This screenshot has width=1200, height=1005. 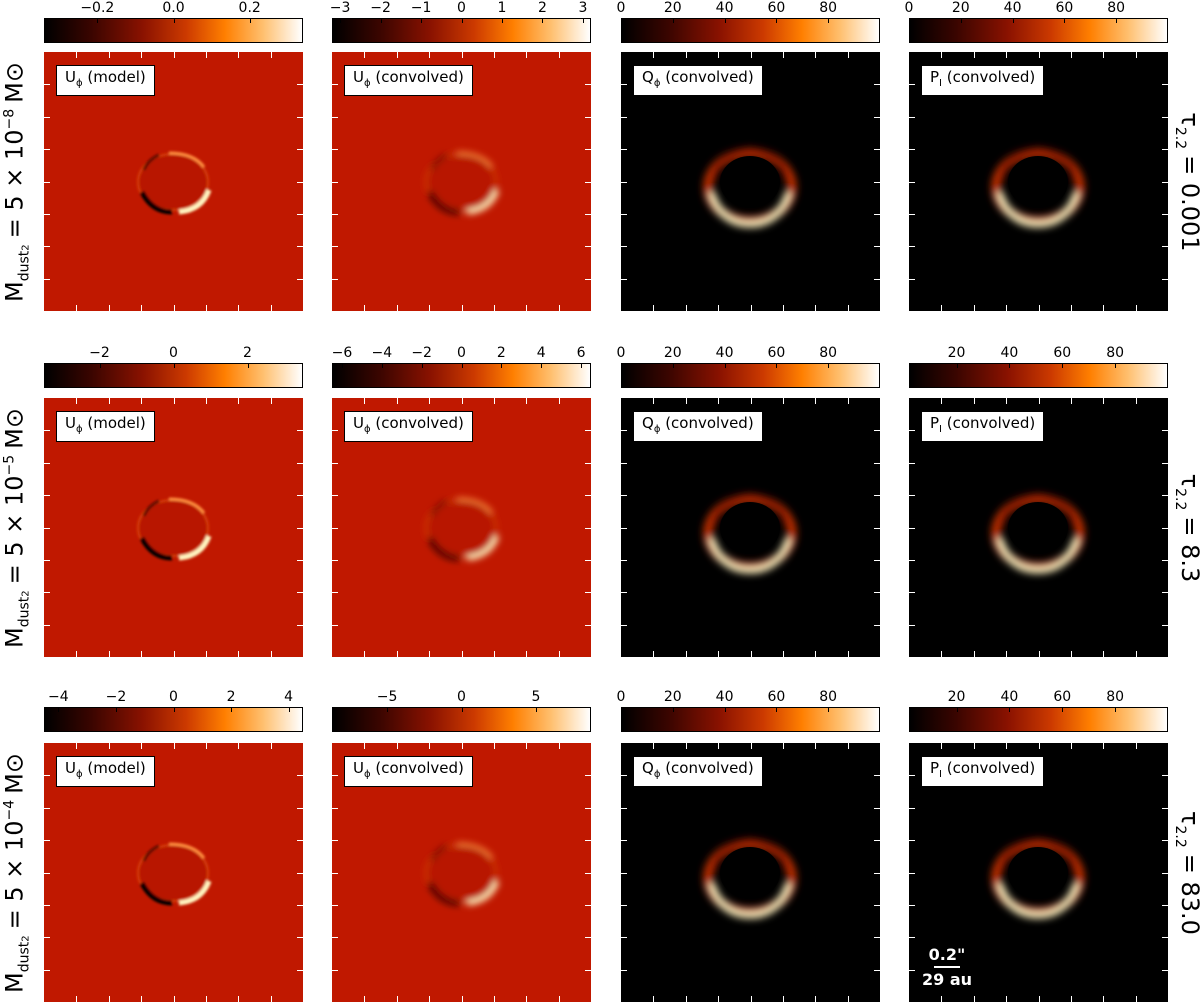 What do you see at coordinates (935, 768) in the screenshot?
I see `panel-label-quantity: P` at bounding box center [935, 768].